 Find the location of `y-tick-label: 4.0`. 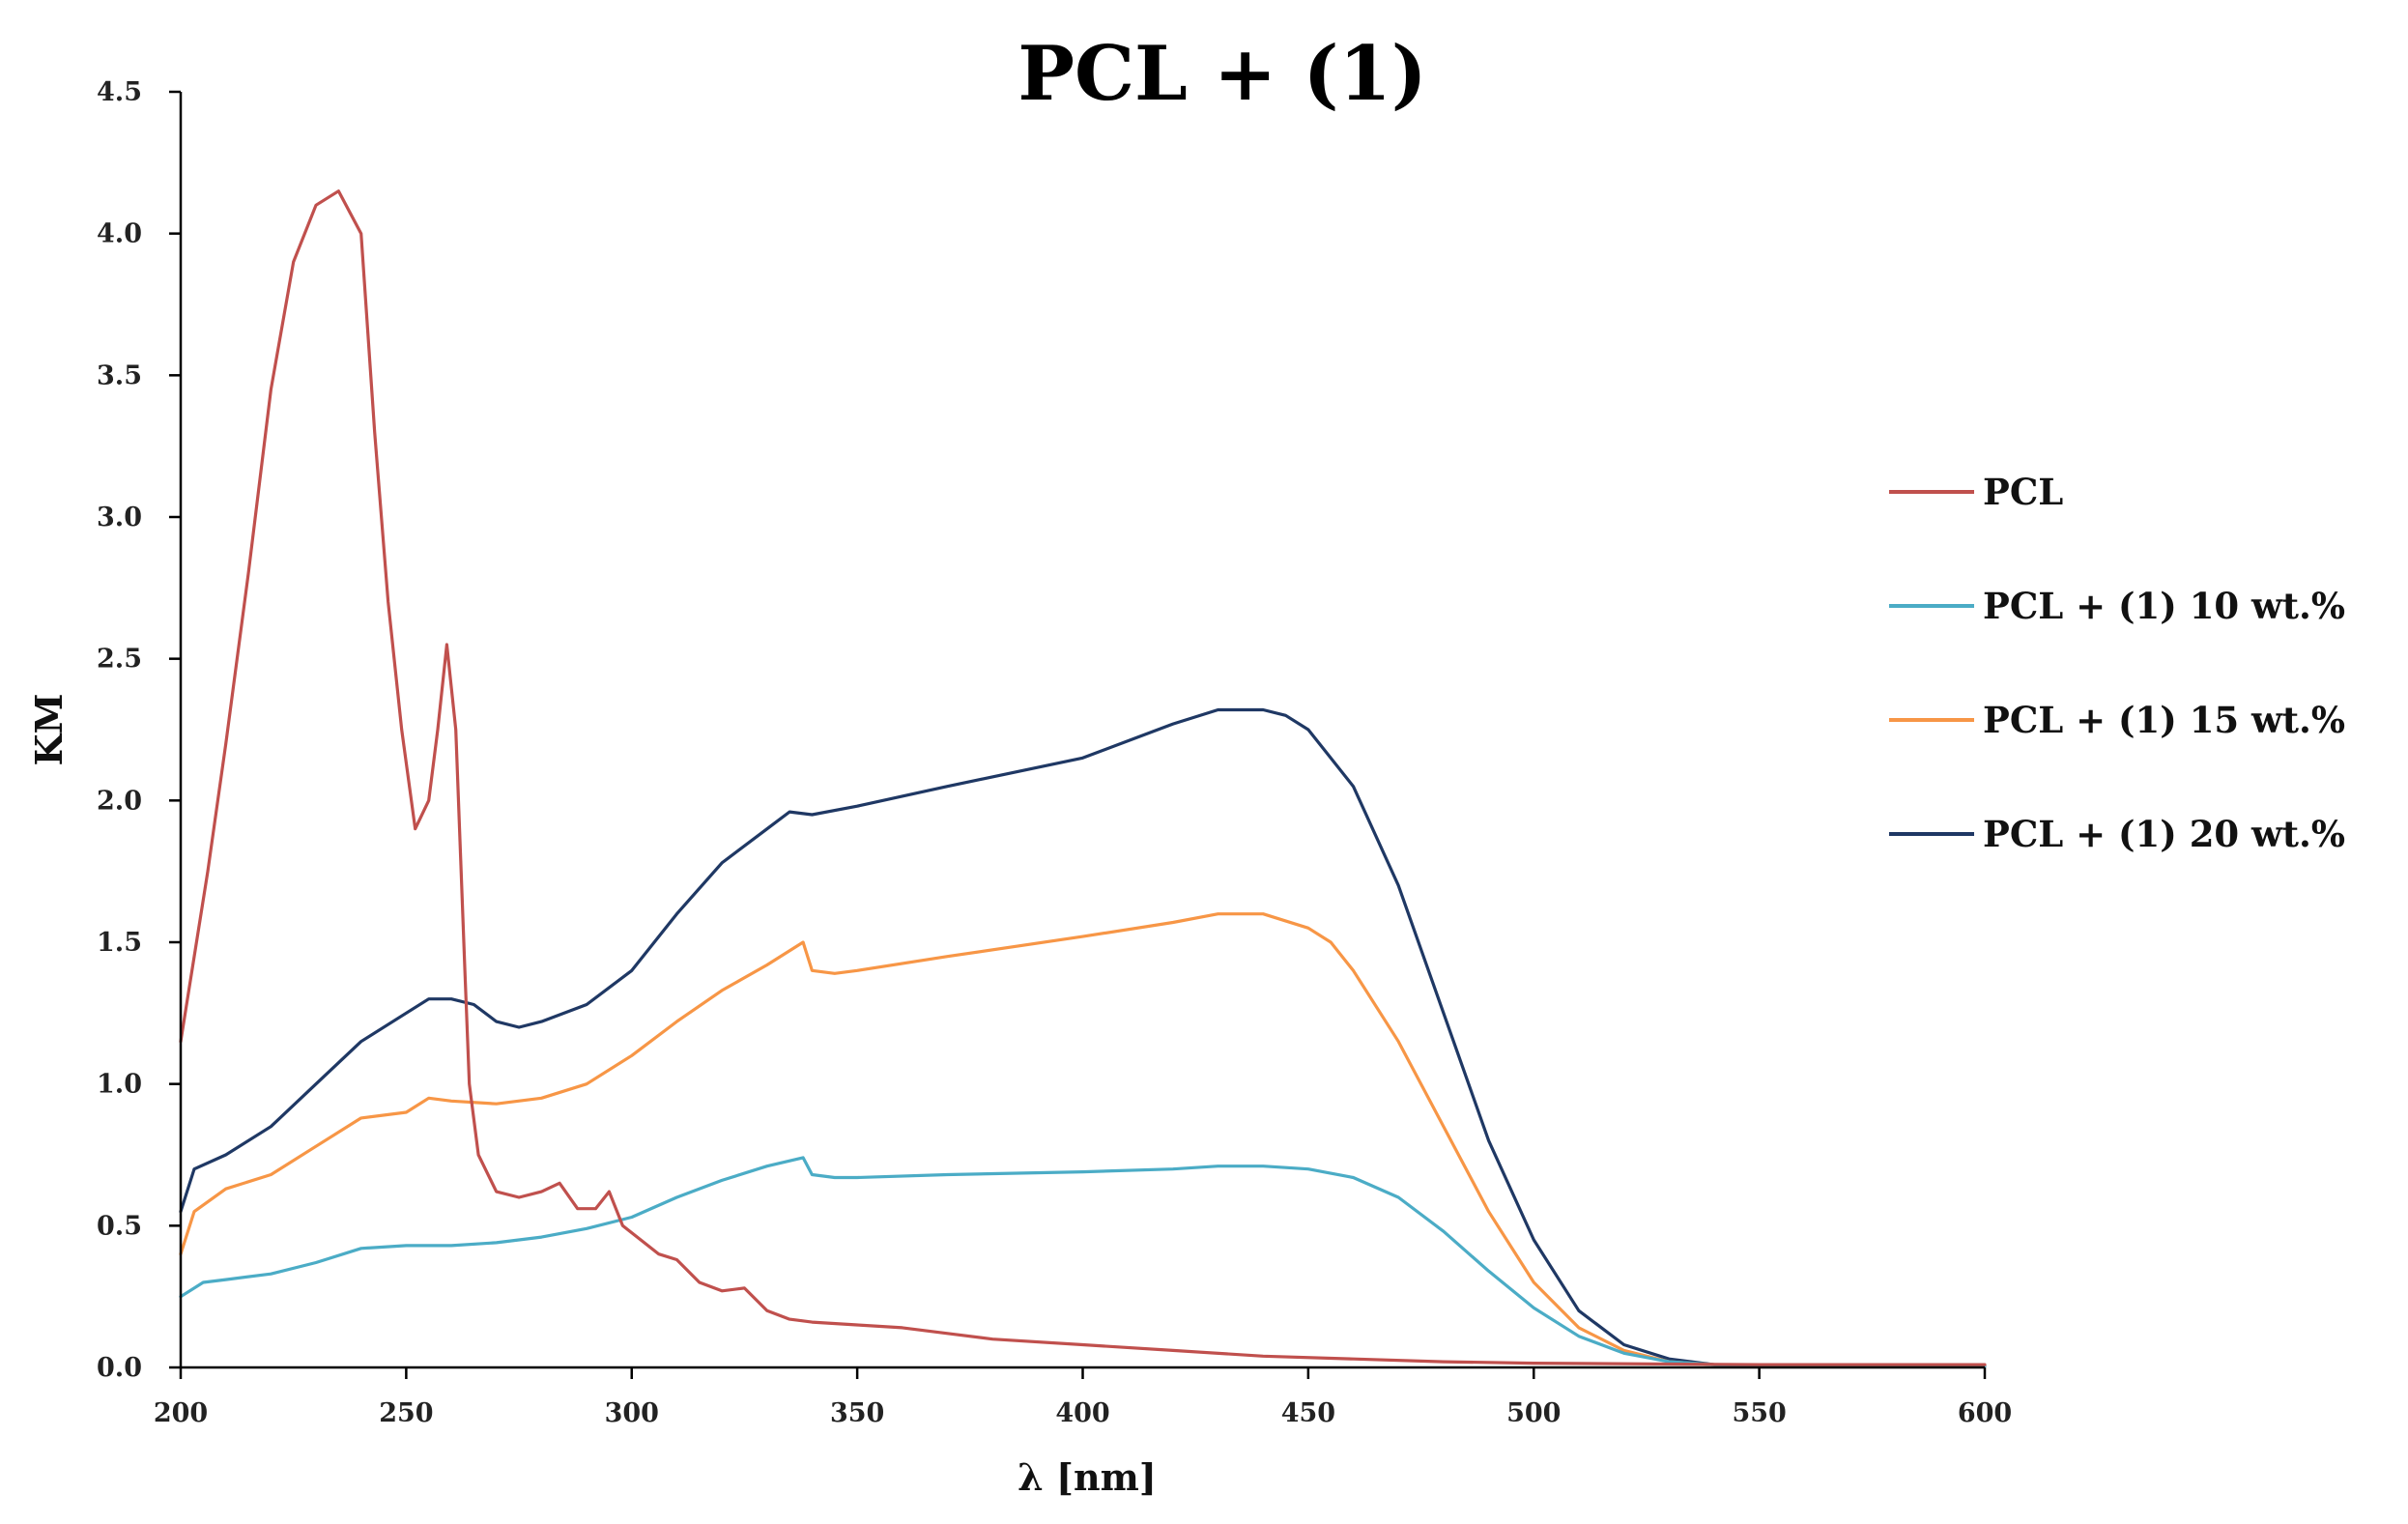

y-tick-label: 4.0 is located at coordinates (120, 234).